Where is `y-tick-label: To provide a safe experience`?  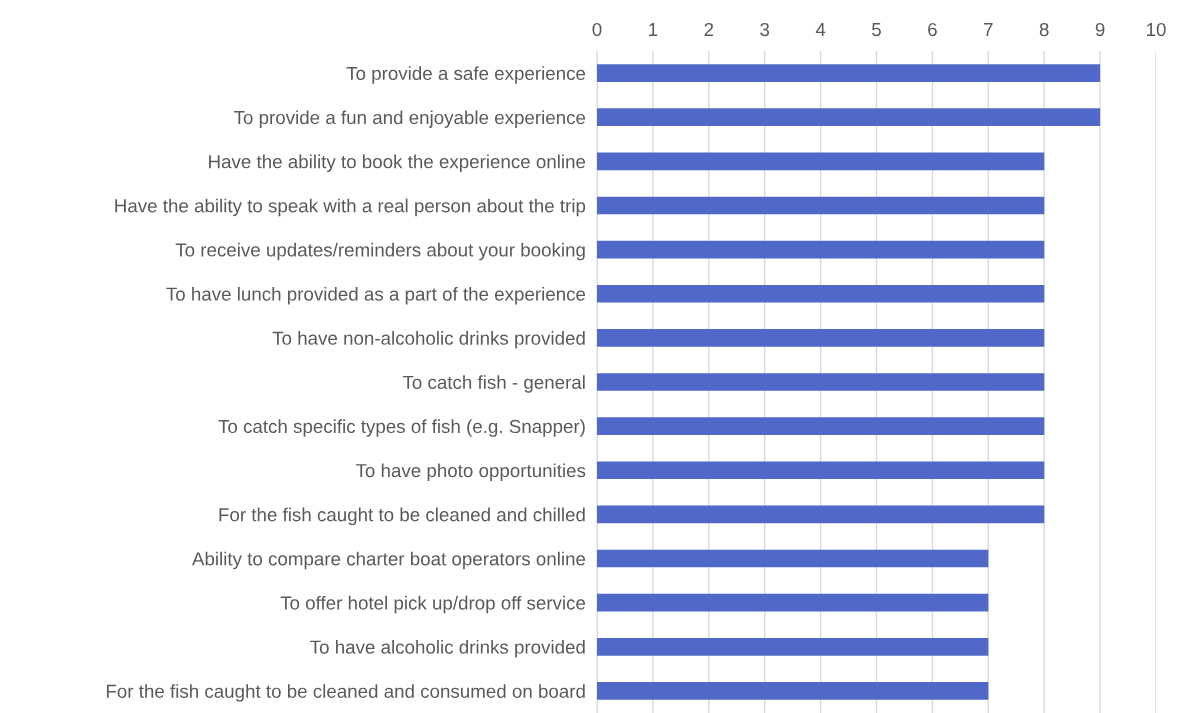
y-tick-label: To provide a safe experience is located at coordinates (466, 75).